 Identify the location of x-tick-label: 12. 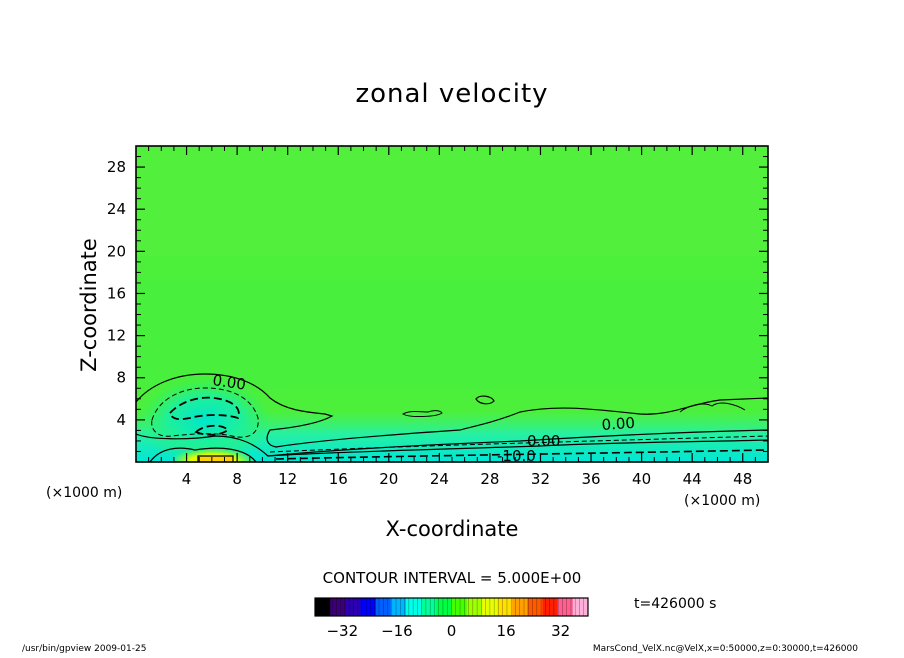
(287, 479).